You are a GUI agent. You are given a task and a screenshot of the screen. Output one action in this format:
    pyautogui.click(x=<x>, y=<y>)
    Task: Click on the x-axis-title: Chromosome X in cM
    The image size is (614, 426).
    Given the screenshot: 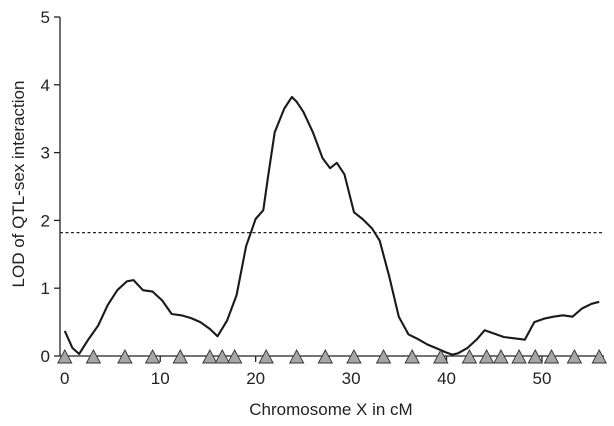 What is the action you would take?
    pyautogui.click(x=330, y=409)
    